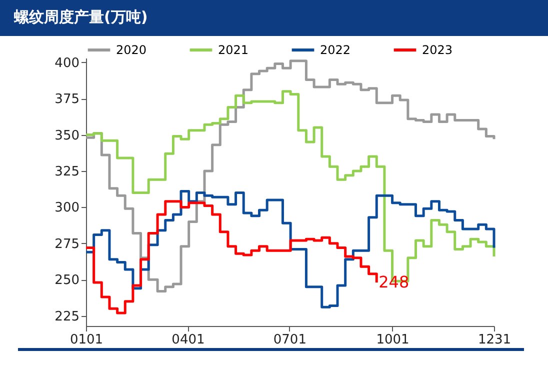 Image resolution: width=548 pixels, height=384 pixels. Describe the element at coordinates (394, 282) in the screenshot. I see `annotation: 248` at that location.